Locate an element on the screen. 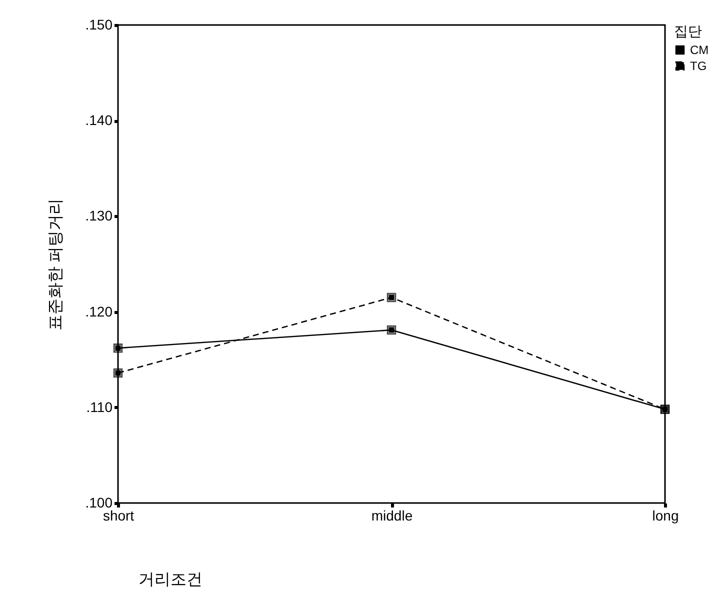 The width and height of the screenshot is (719, 594). y-tick-label: .120 is located at coordinates (99, 311).